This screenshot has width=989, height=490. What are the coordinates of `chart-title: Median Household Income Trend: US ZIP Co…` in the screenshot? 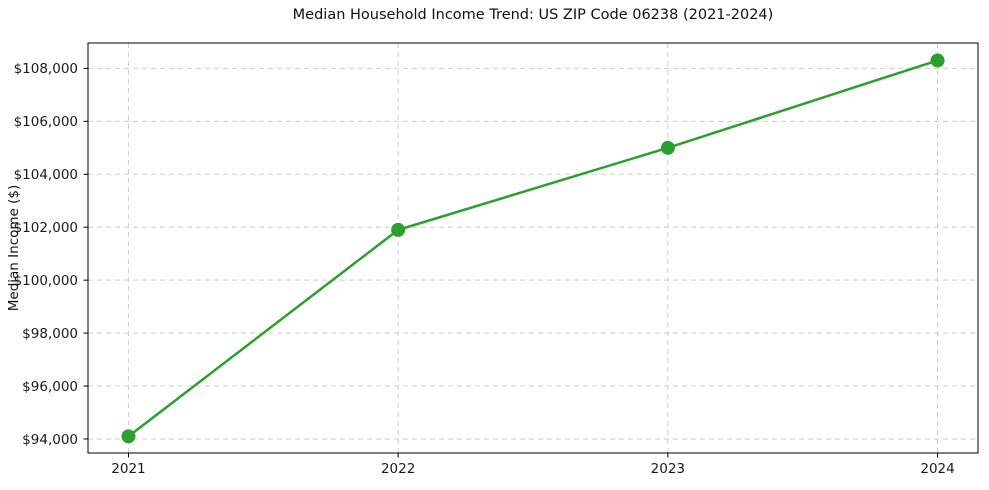 It's located at (533, 15).